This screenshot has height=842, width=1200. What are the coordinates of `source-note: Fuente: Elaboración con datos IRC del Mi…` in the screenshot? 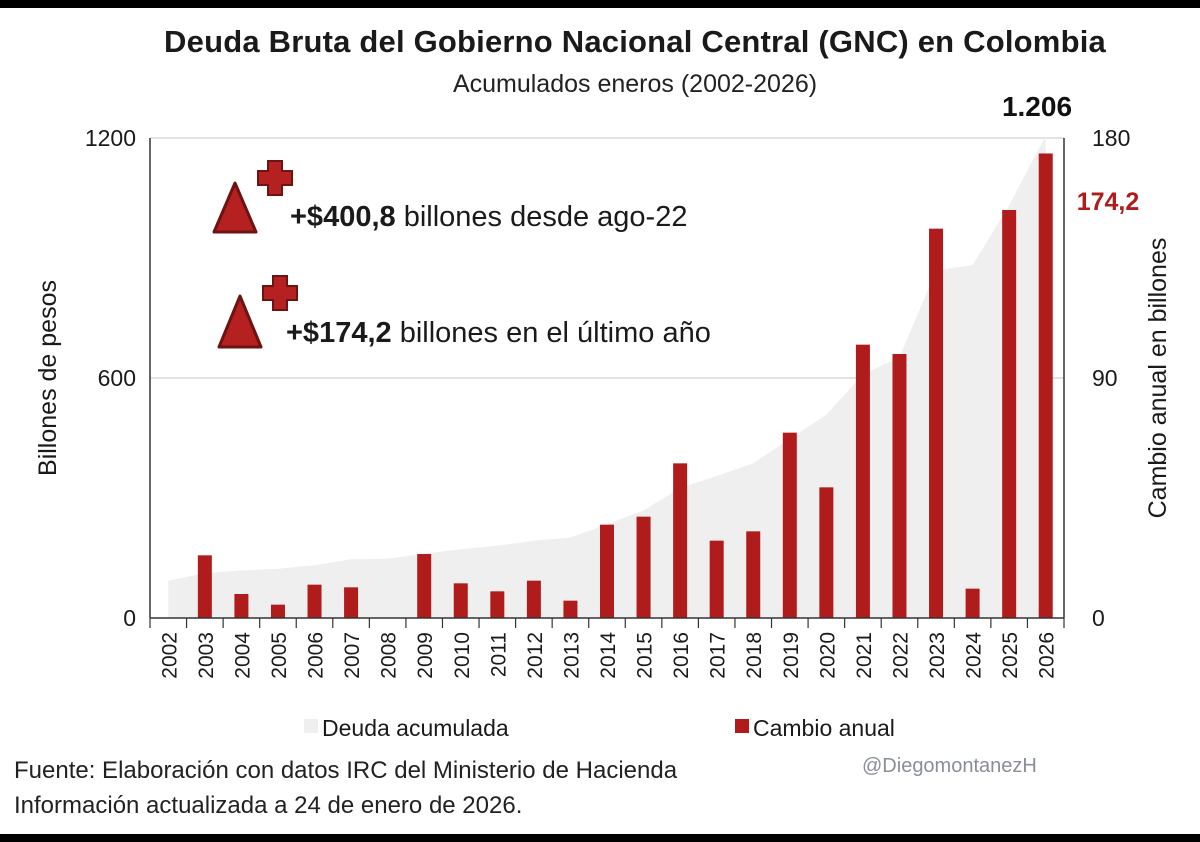 It's located at (346, 770).